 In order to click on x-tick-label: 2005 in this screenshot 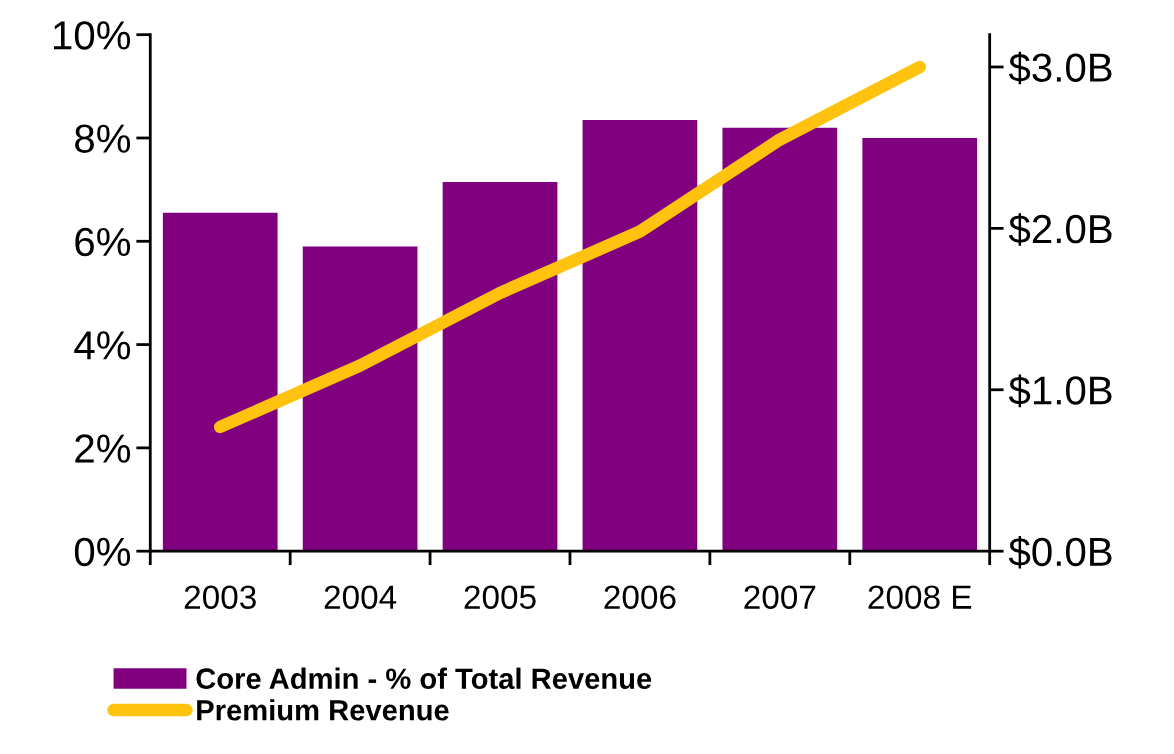, I will do `click(500, 597)`.